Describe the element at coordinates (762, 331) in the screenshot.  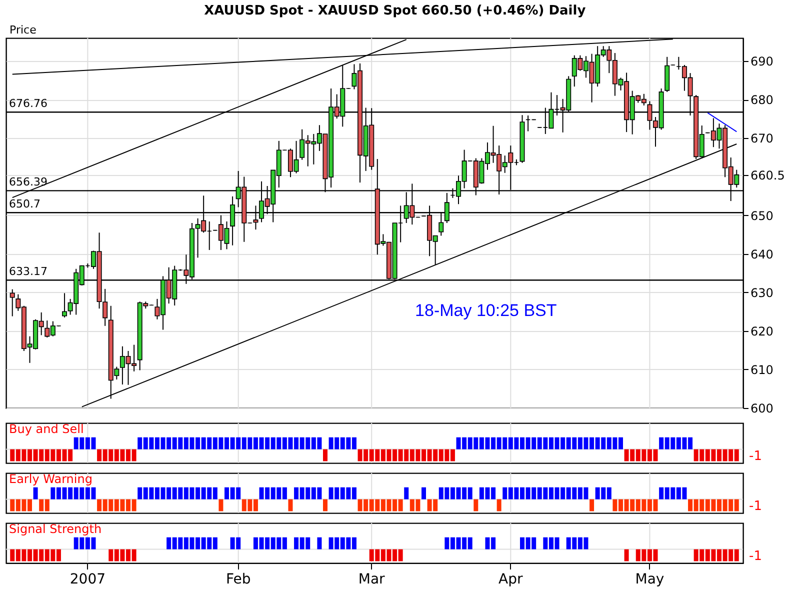
I see `y-tick-label: 620` at that location.